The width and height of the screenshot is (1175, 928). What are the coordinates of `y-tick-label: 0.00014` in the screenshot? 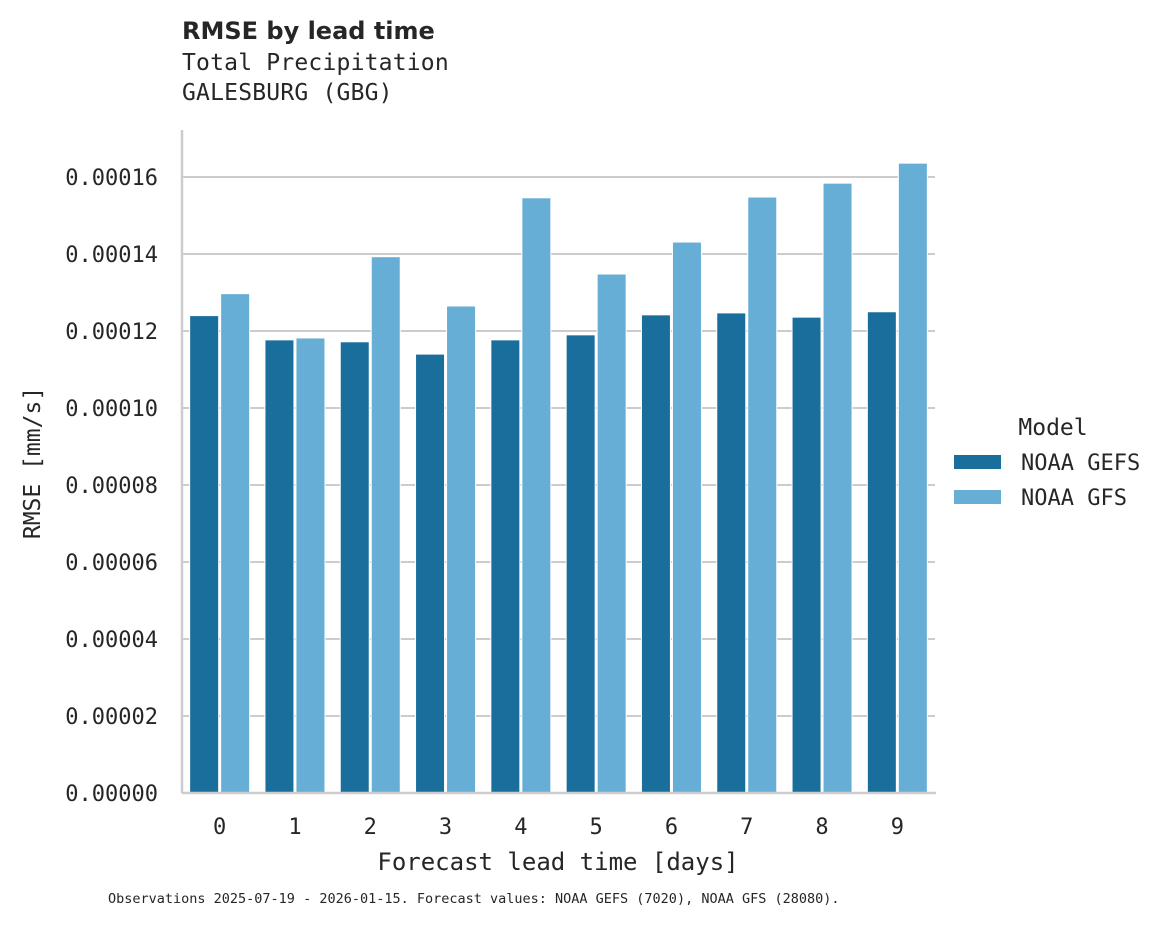 It's located at (111, 255).